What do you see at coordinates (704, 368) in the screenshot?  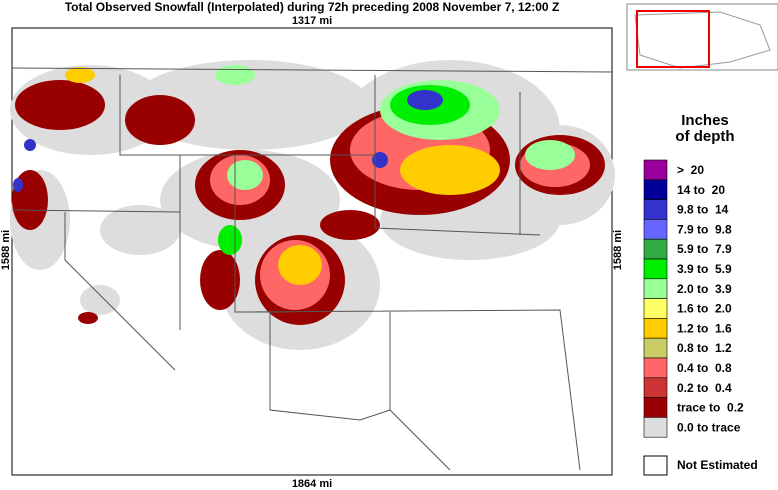 I see `legend-label: 0.4 to 0.8` at bounding box center [704, 368].